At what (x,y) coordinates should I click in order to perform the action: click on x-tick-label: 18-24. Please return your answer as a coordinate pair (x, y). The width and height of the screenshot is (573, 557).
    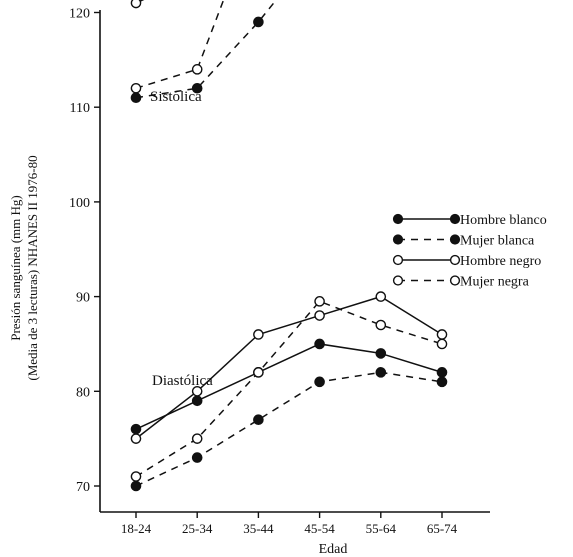
    Looking at the image, I should click on (136, 528).